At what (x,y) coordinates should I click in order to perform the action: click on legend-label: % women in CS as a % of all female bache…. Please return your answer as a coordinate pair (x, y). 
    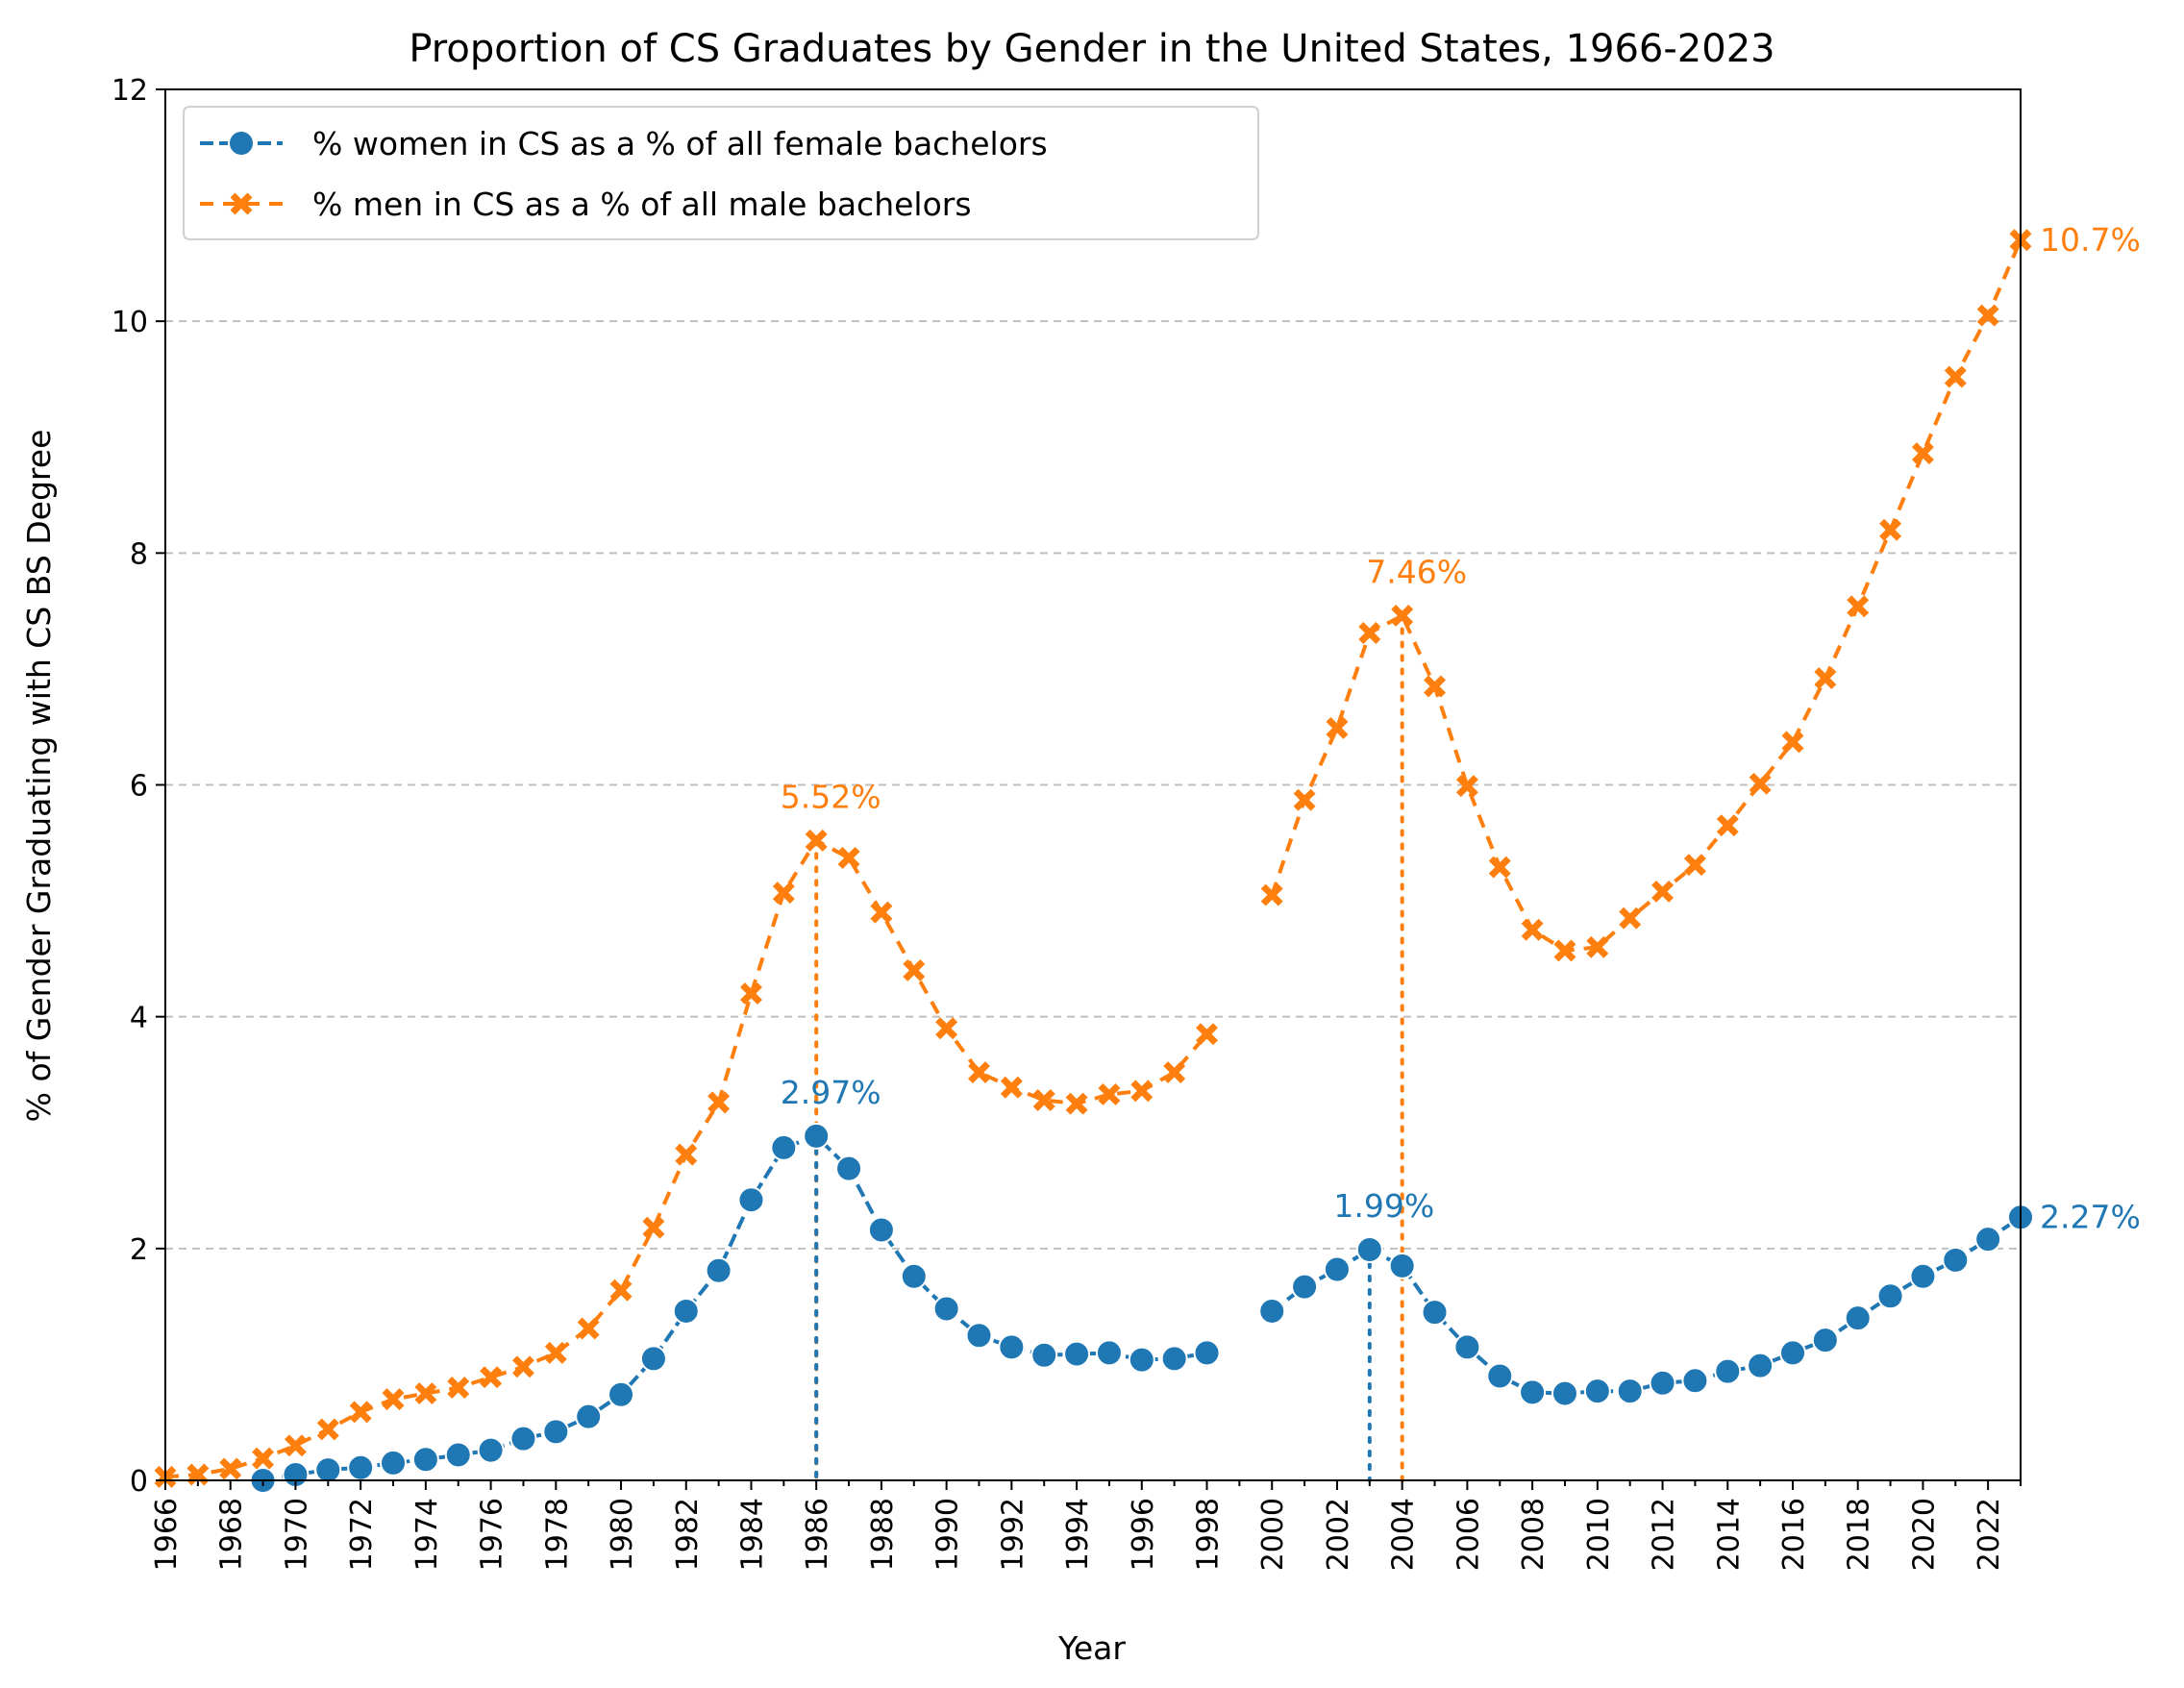
    Looking at the image, I should click on (680, 144).